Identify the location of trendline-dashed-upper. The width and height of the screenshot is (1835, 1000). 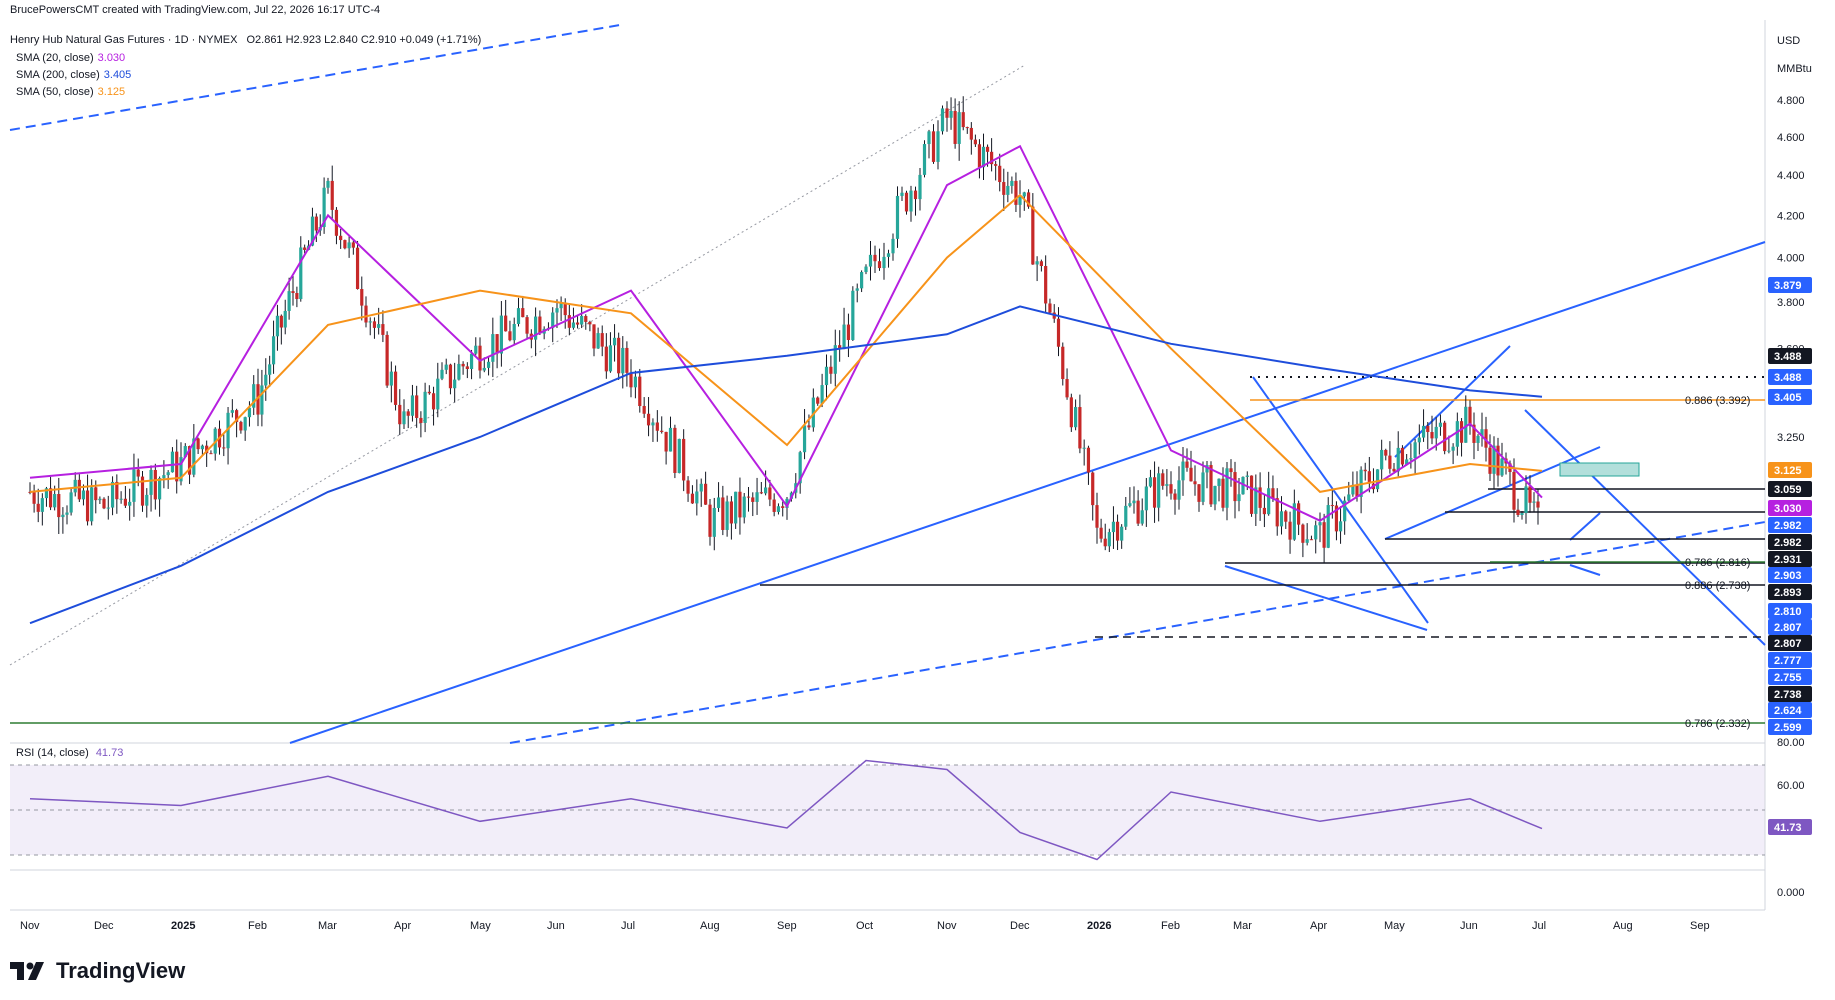
(315, 77).